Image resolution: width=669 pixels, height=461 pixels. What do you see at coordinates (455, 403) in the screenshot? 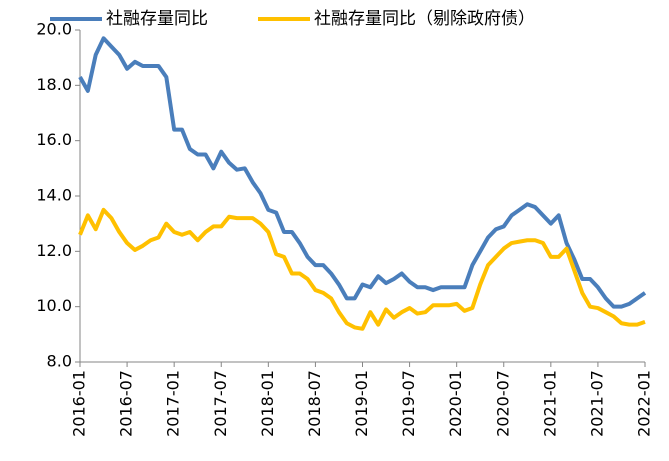
I see `x-tick-label: 2020-01` at bounding box center [455, 403].